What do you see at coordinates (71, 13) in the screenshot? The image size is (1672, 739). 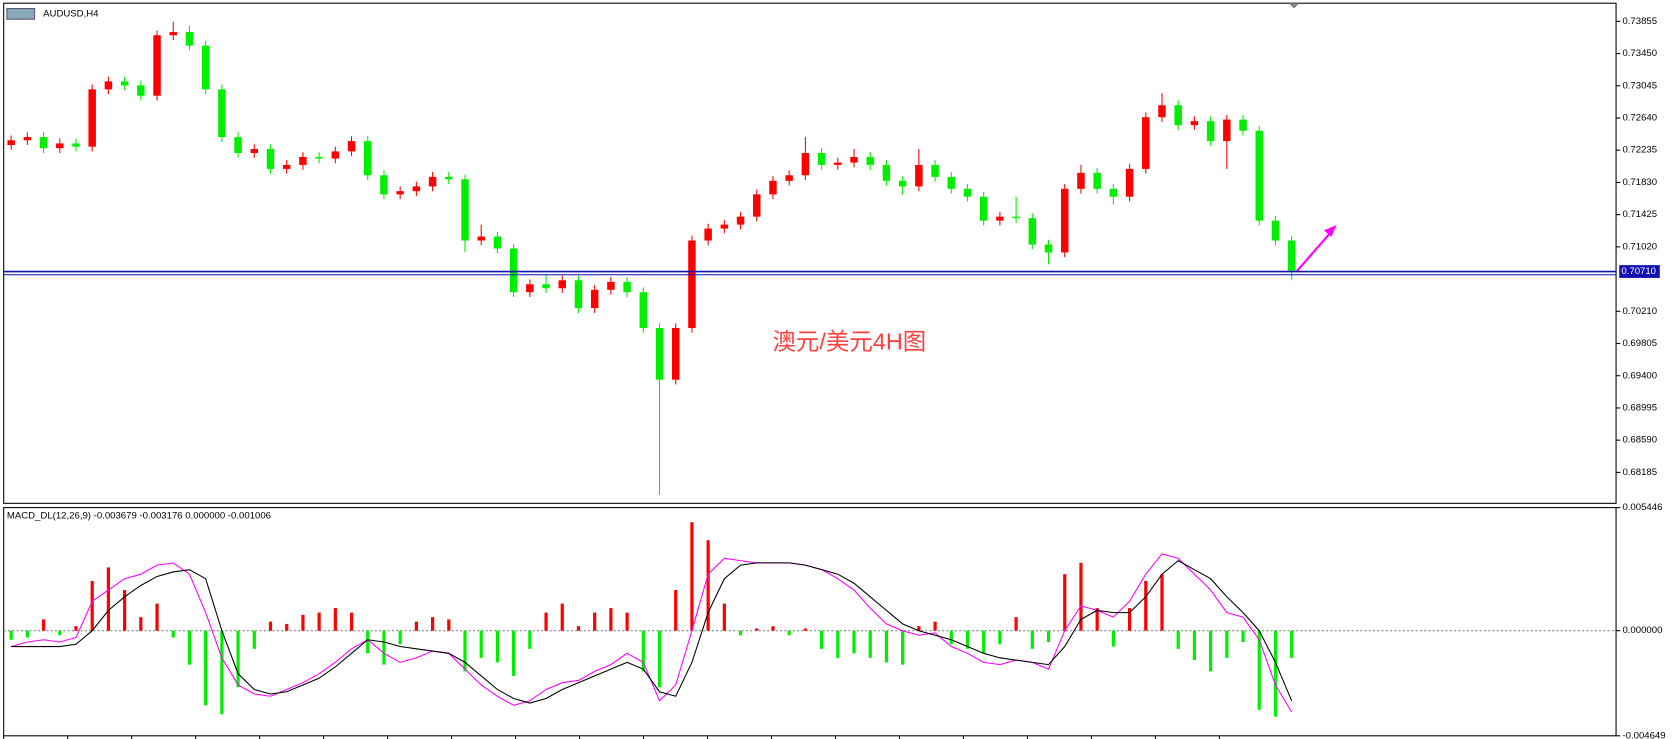 I see `chart-title: AUDUSD,H4` at bounding box center [71, 13].